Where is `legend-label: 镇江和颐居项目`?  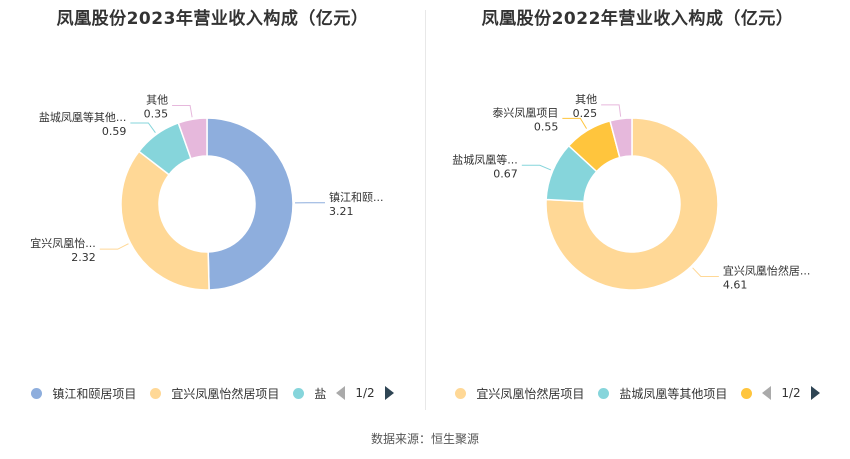 legend-label: 镇江和颐居项目 is located at coordinates (94, 393).